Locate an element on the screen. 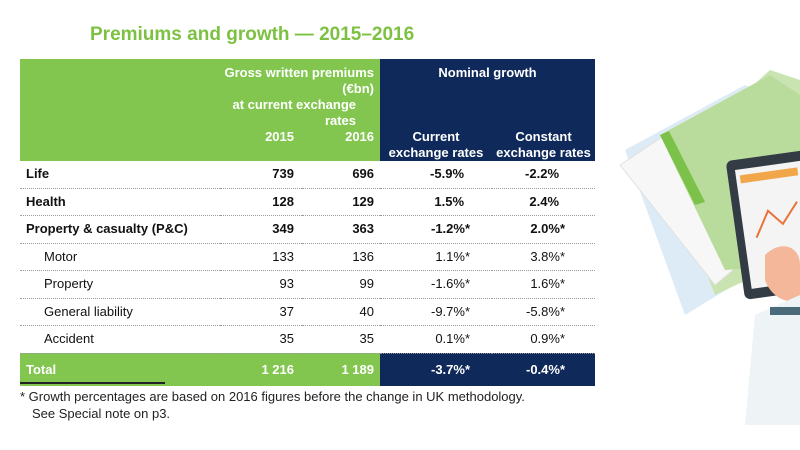 The height and width of the screenshot is (450, 800). sleeve is located at coordinates (772, 360).